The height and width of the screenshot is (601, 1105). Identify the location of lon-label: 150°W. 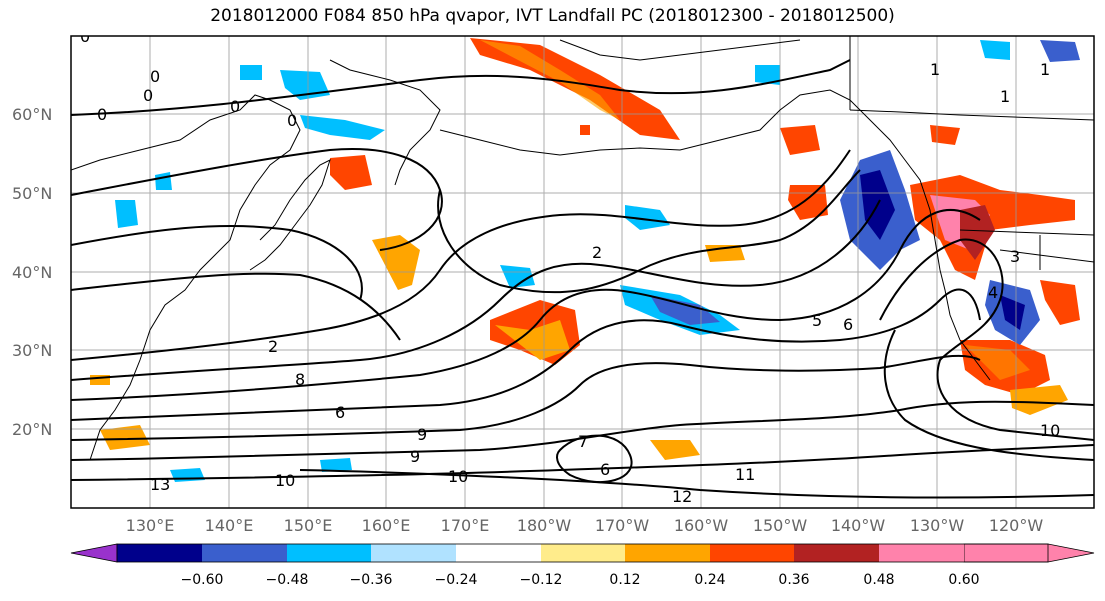
(780, 525).